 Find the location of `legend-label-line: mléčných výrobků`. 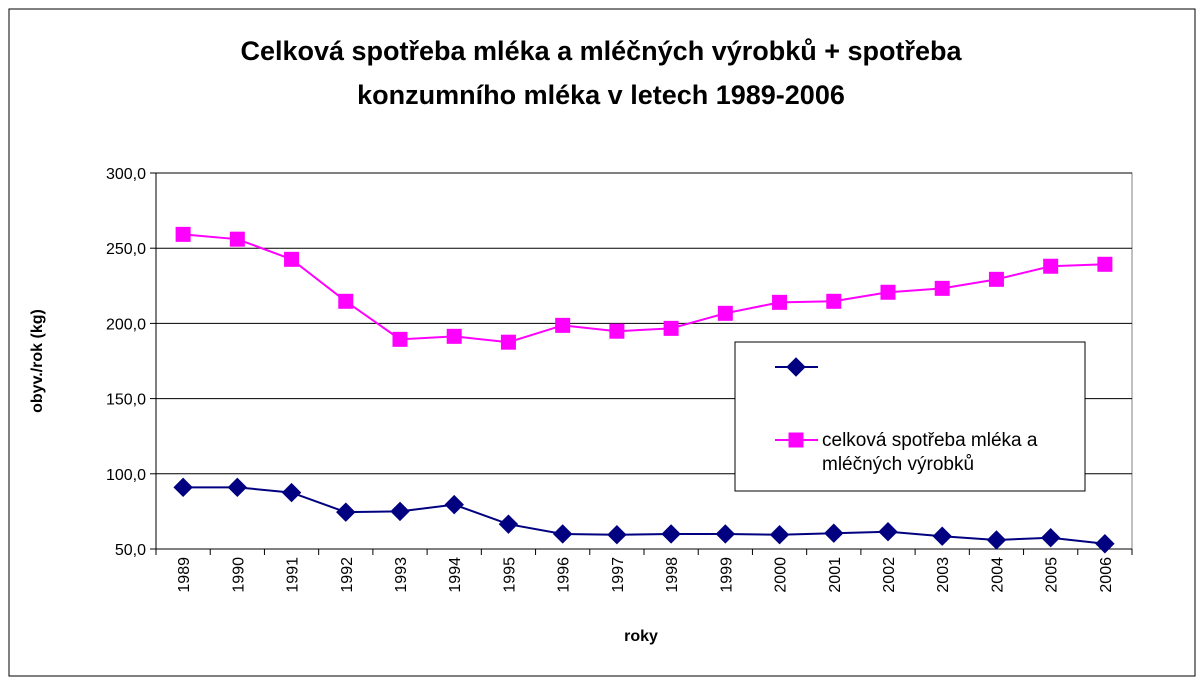

legend-label-line: mléčných výrobků is located at coordinates (898, 464).